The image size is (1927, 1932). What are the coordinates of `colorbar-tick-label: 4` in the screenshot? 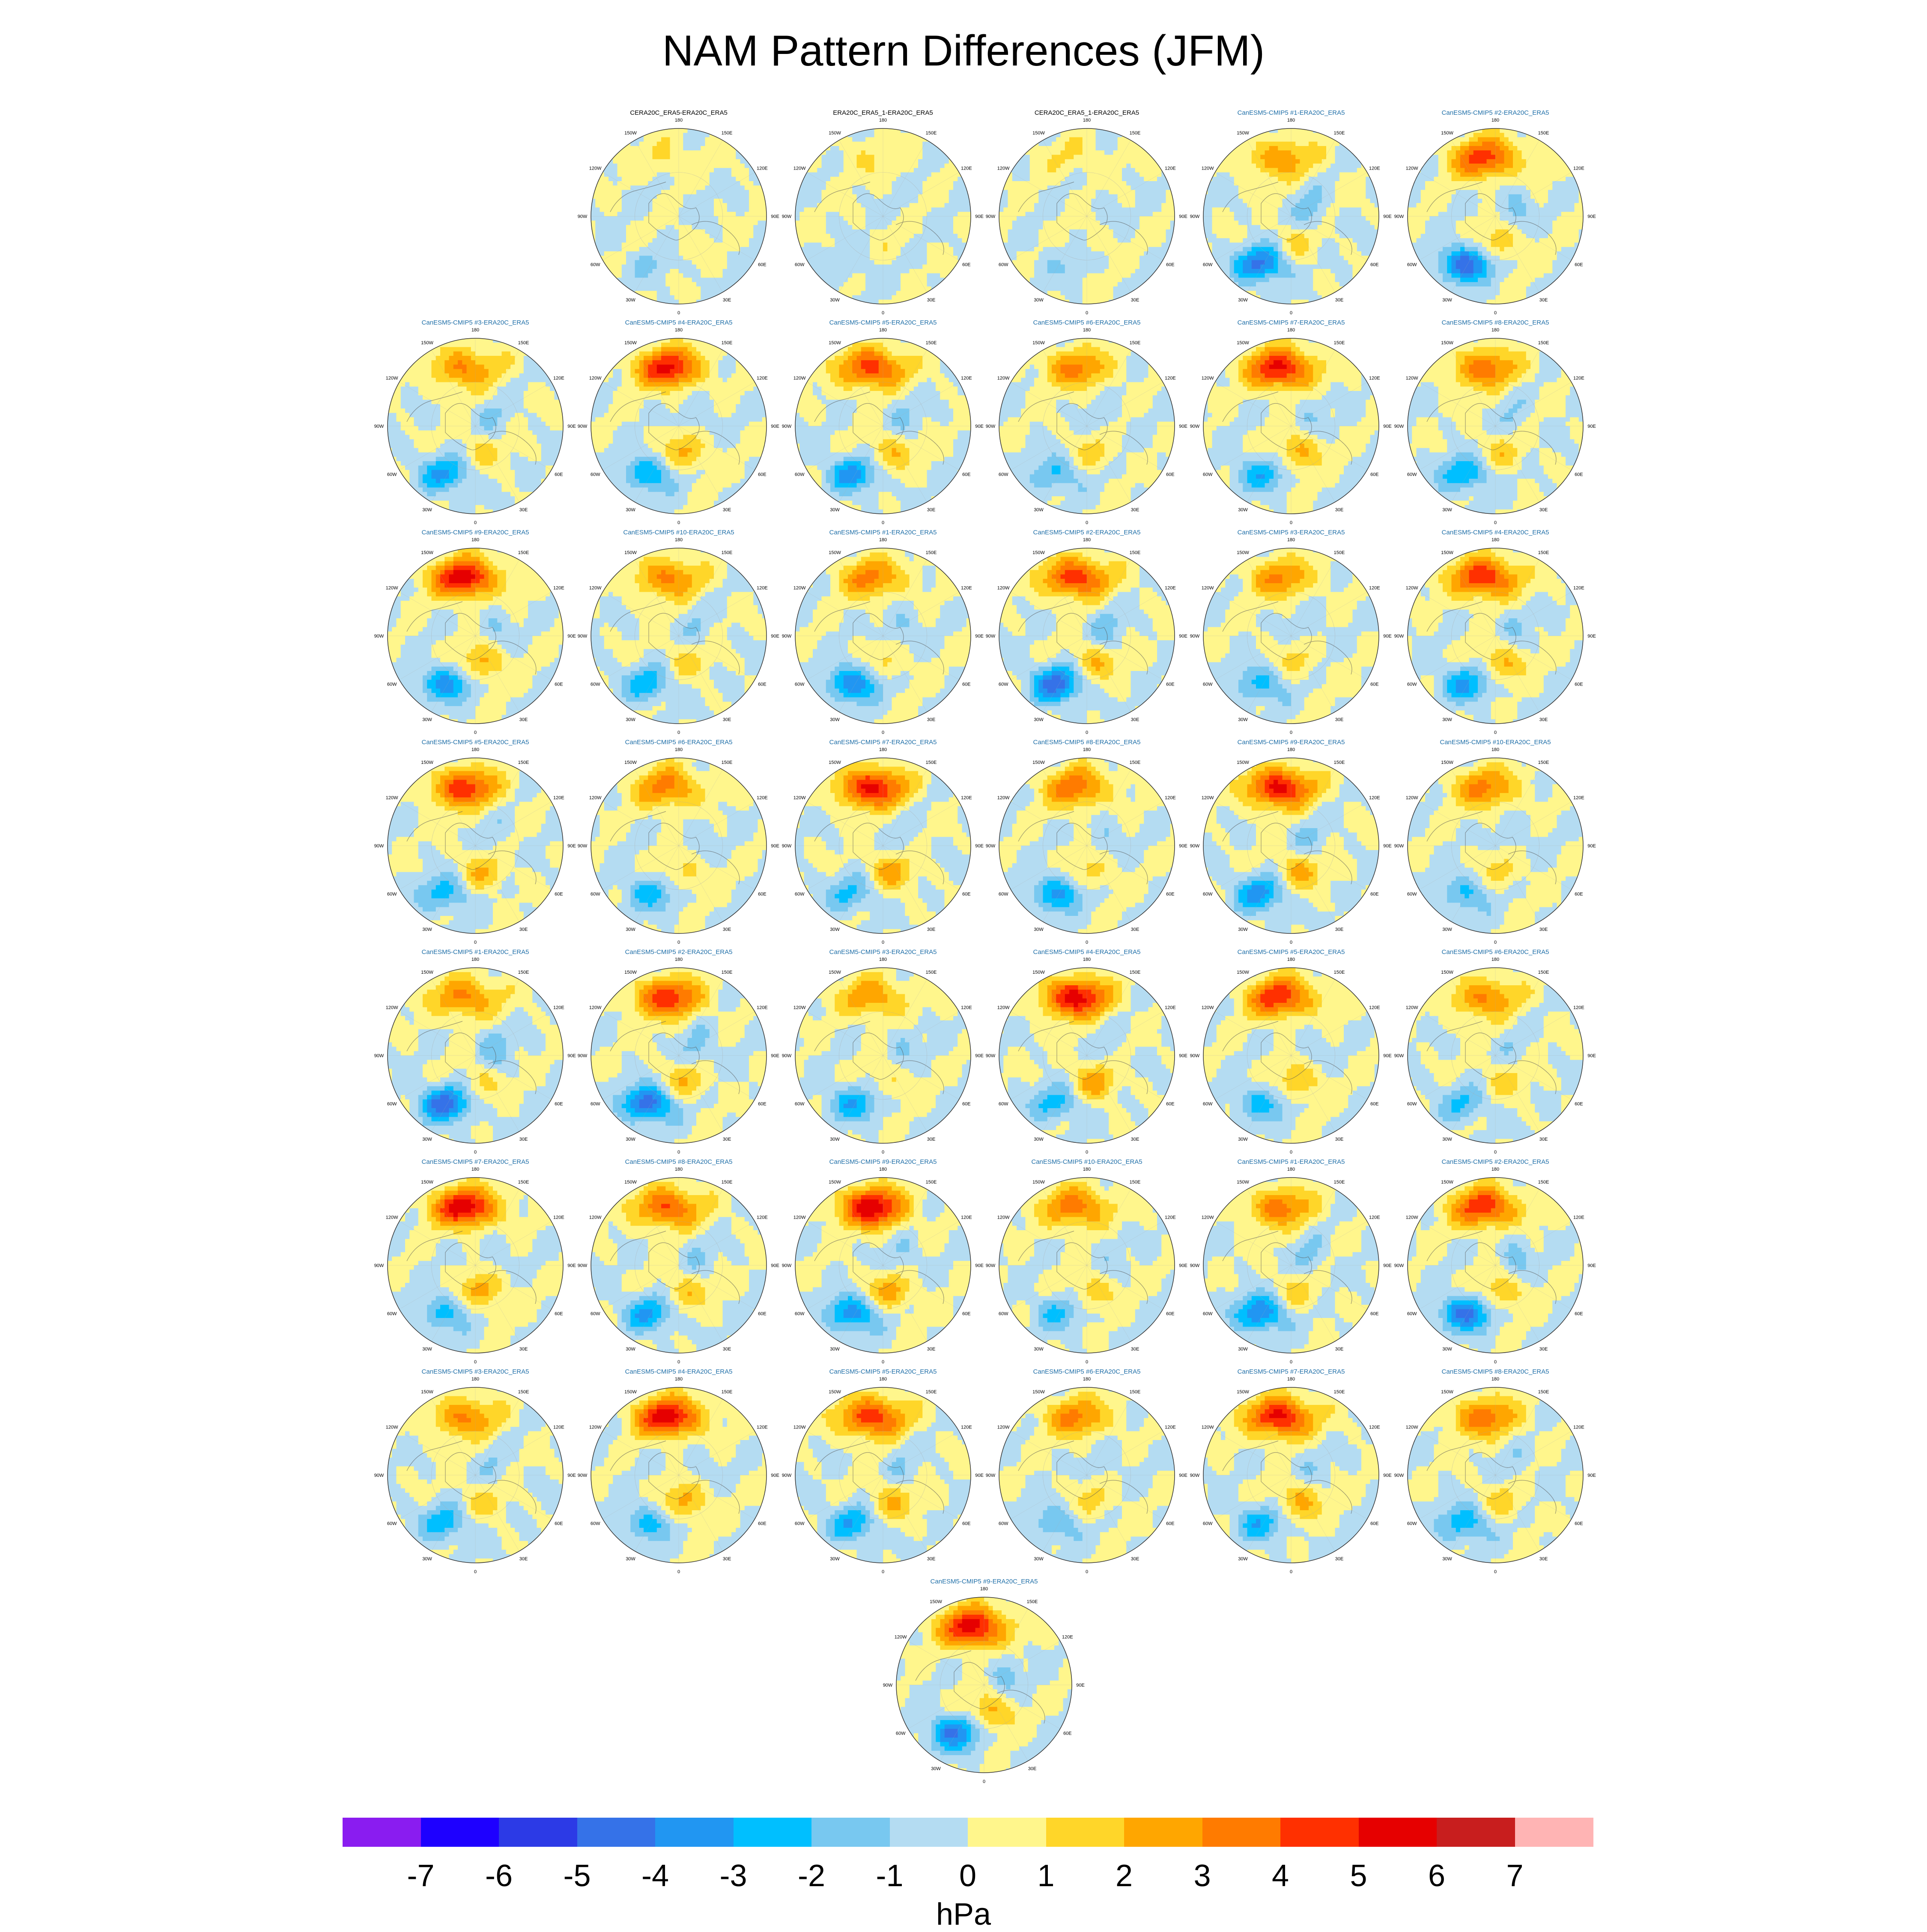 It's located at (1280, 1875).